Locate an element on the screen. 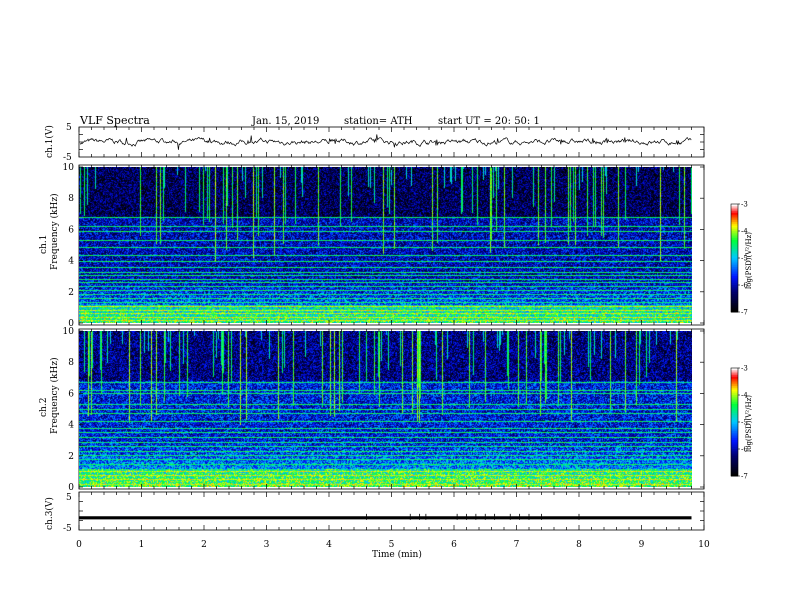  time-tick-label: 8 is located at coordinates (579, 545).